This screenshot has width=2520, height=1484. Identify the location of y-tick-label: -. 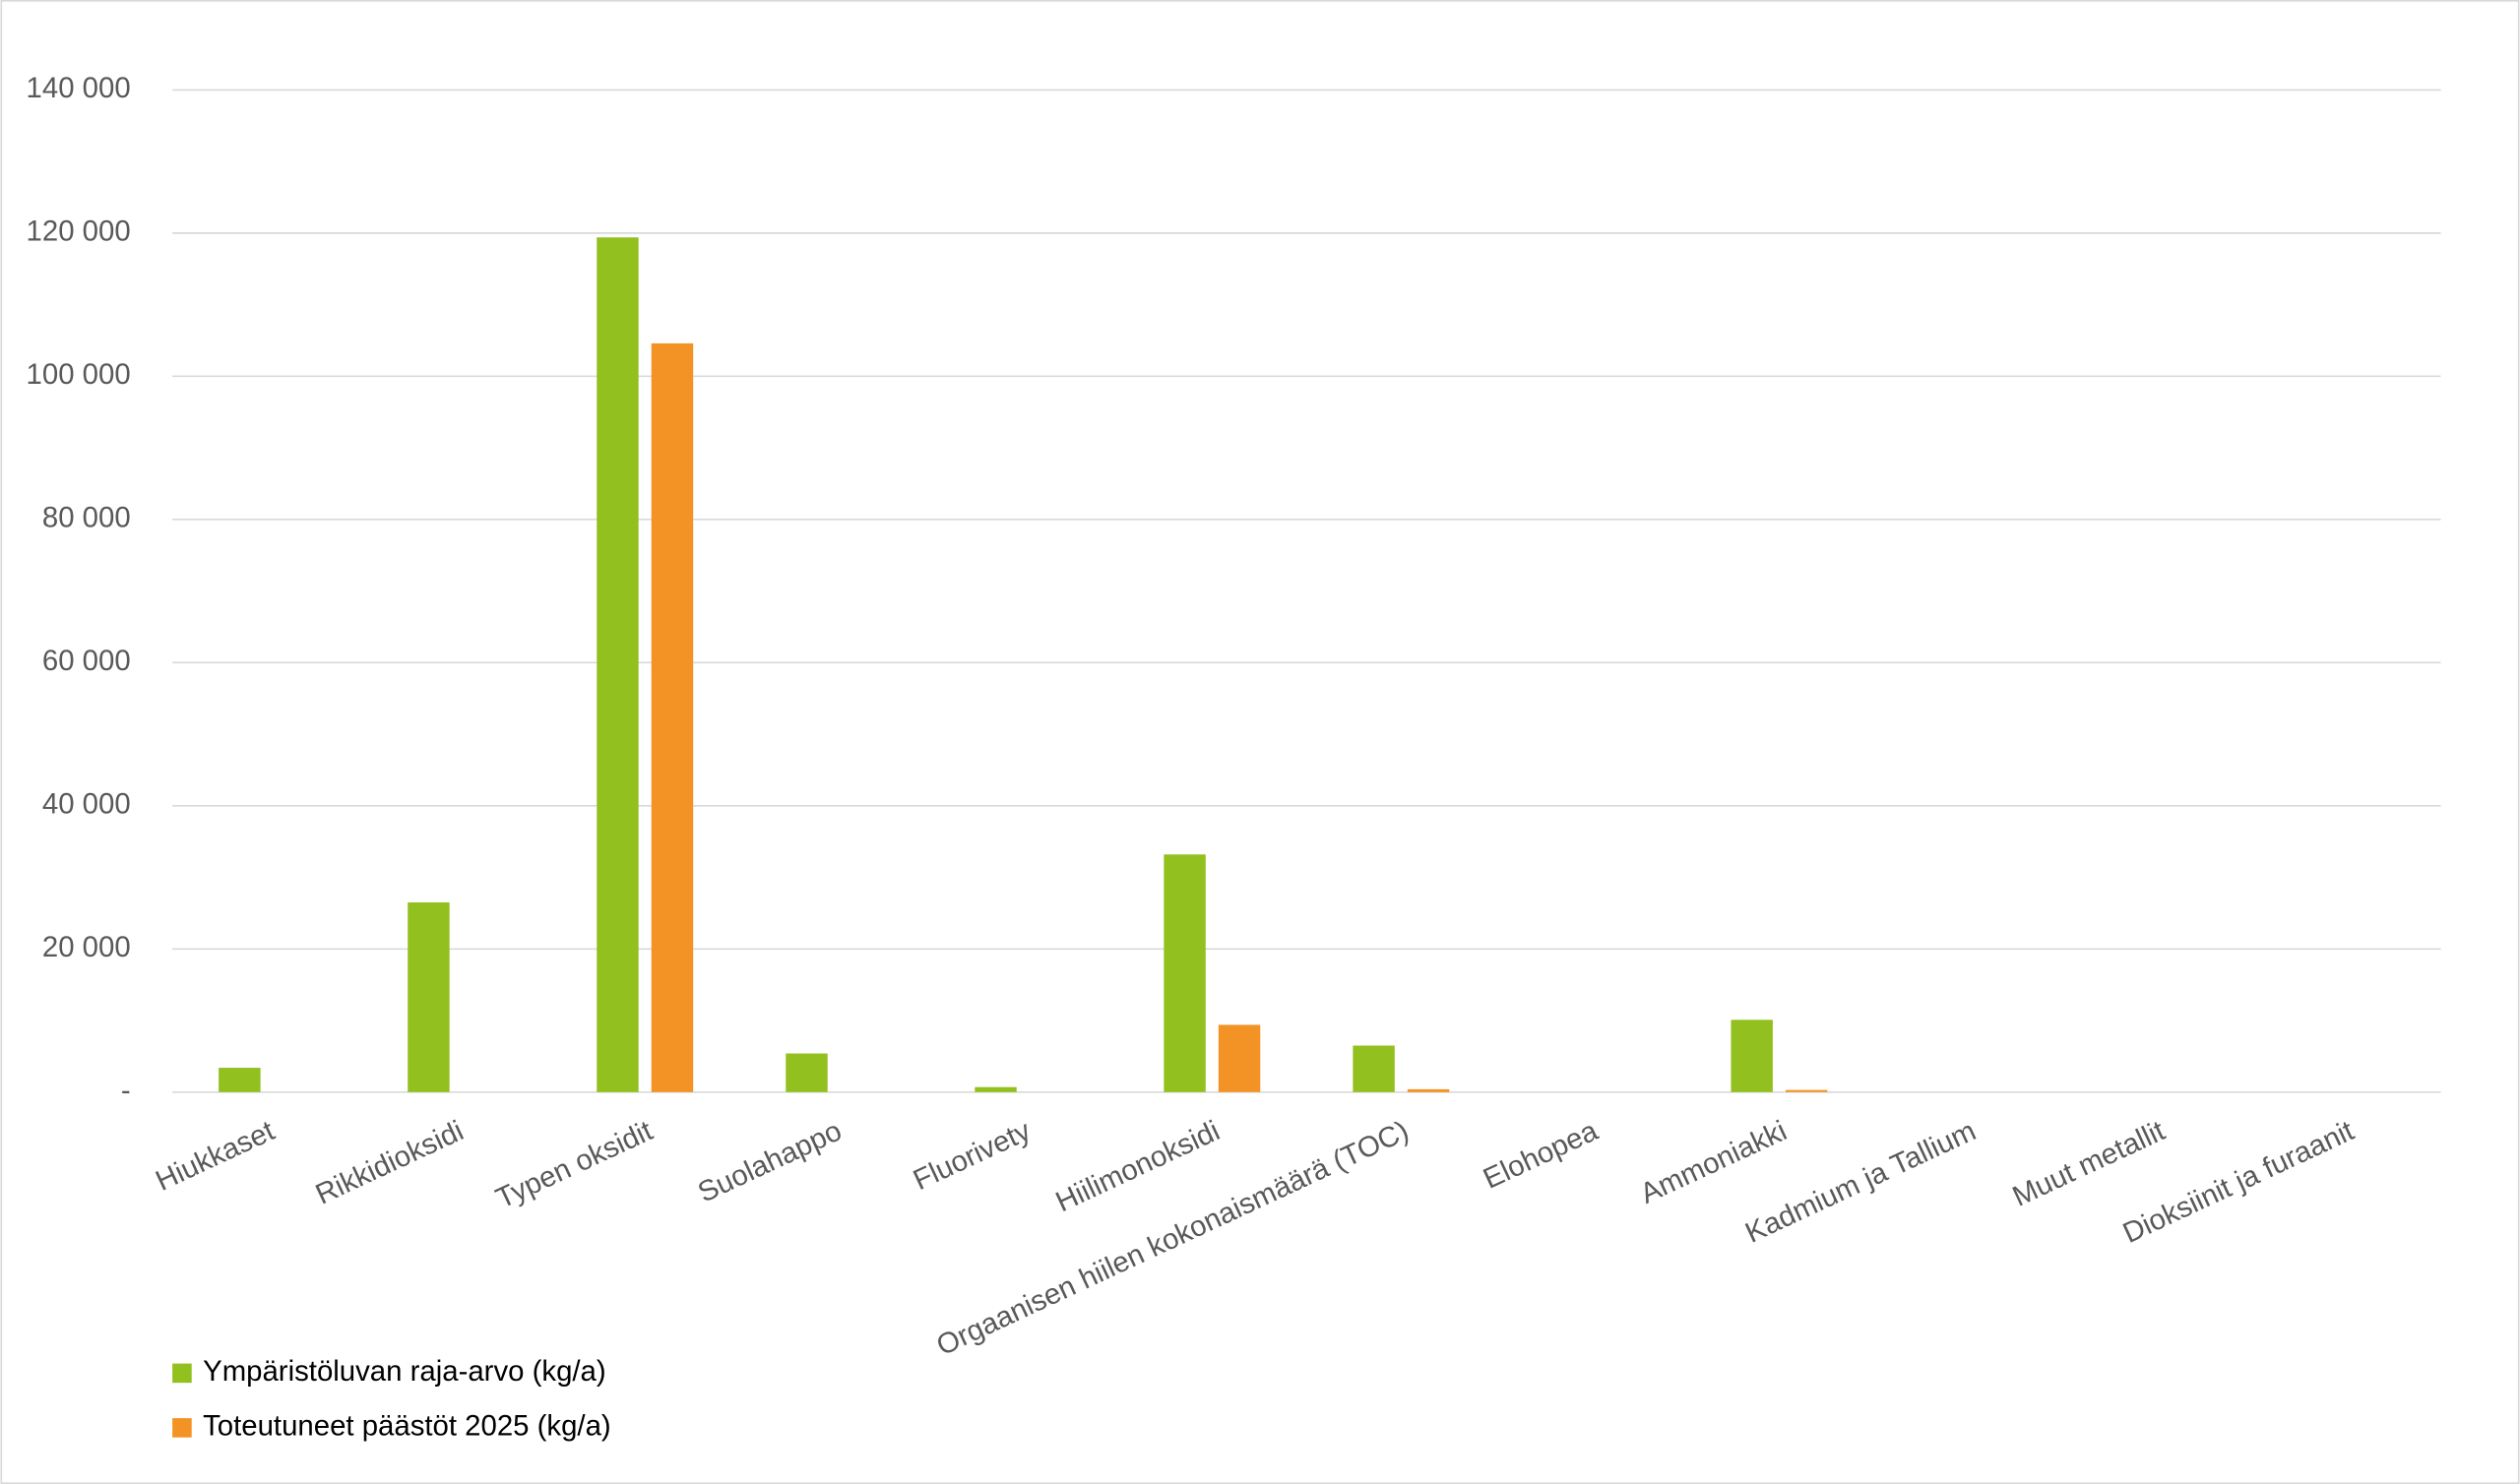
(126, 1091).